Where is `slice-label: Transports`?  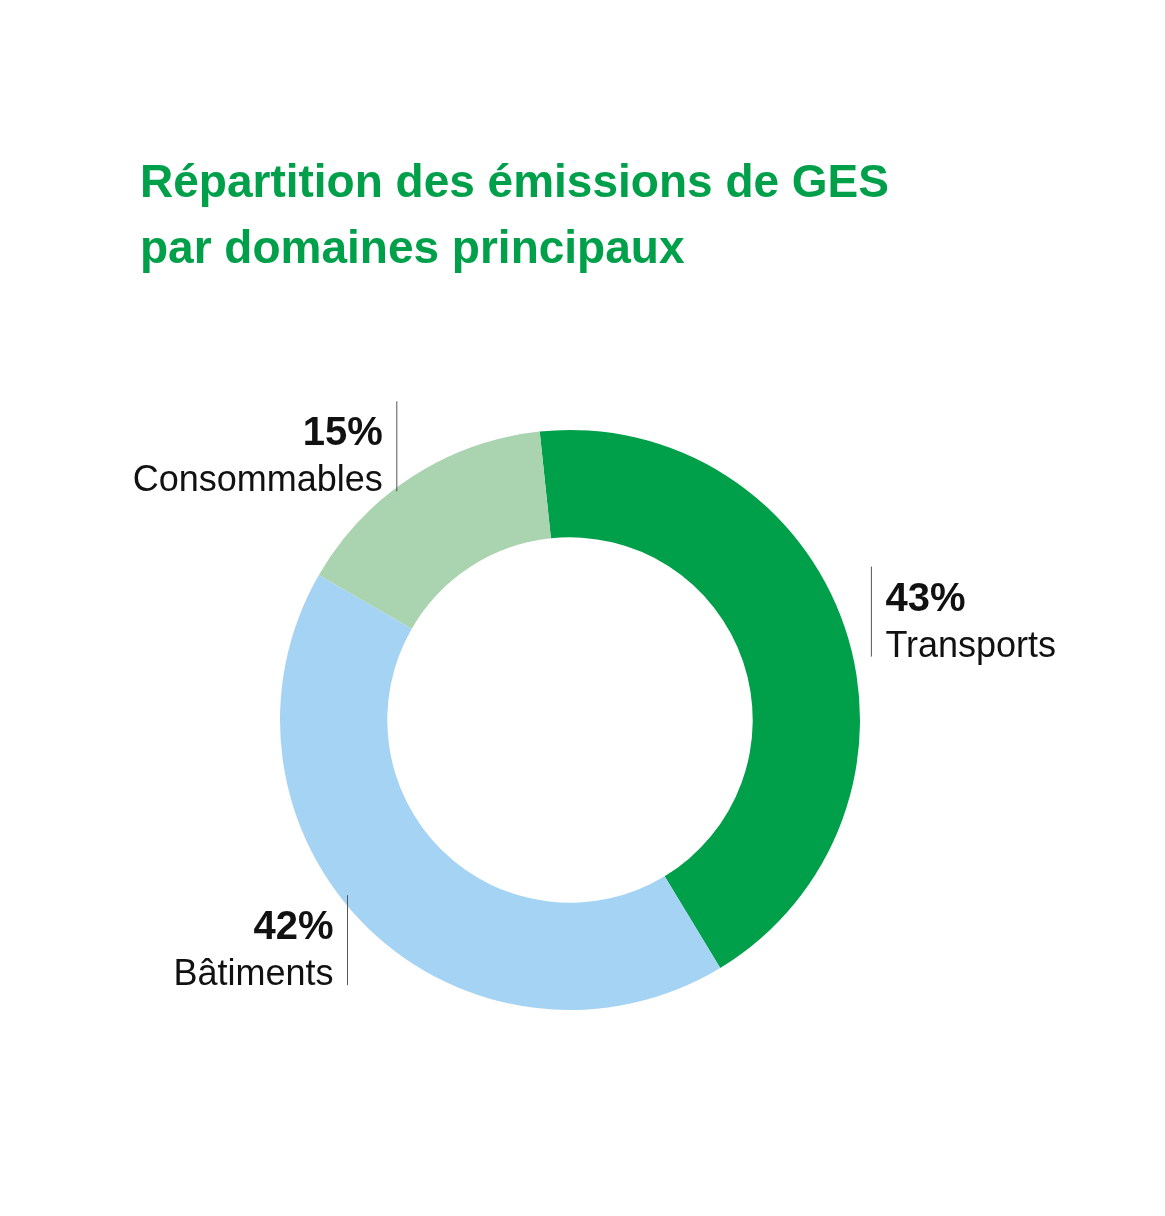
slice-label: Transports is located at coordinates (971, 644).